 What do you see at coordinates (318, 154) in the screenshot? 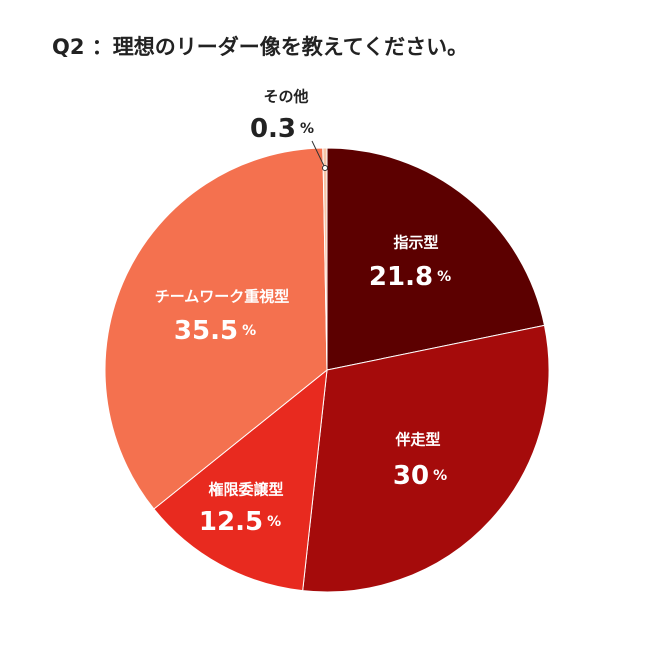
I see `leader-line` at bounding box center [318, 154].